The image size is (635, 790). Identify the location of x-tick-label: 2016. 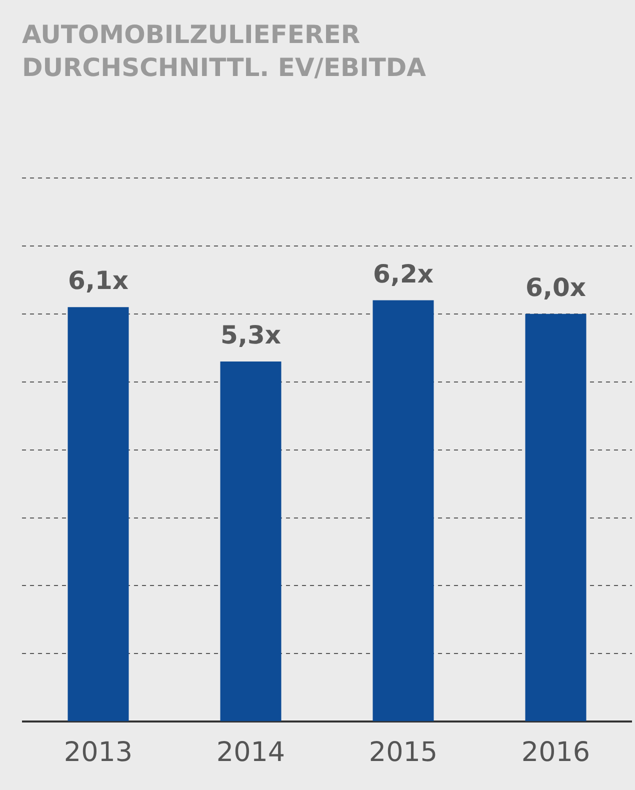
(555, 752).